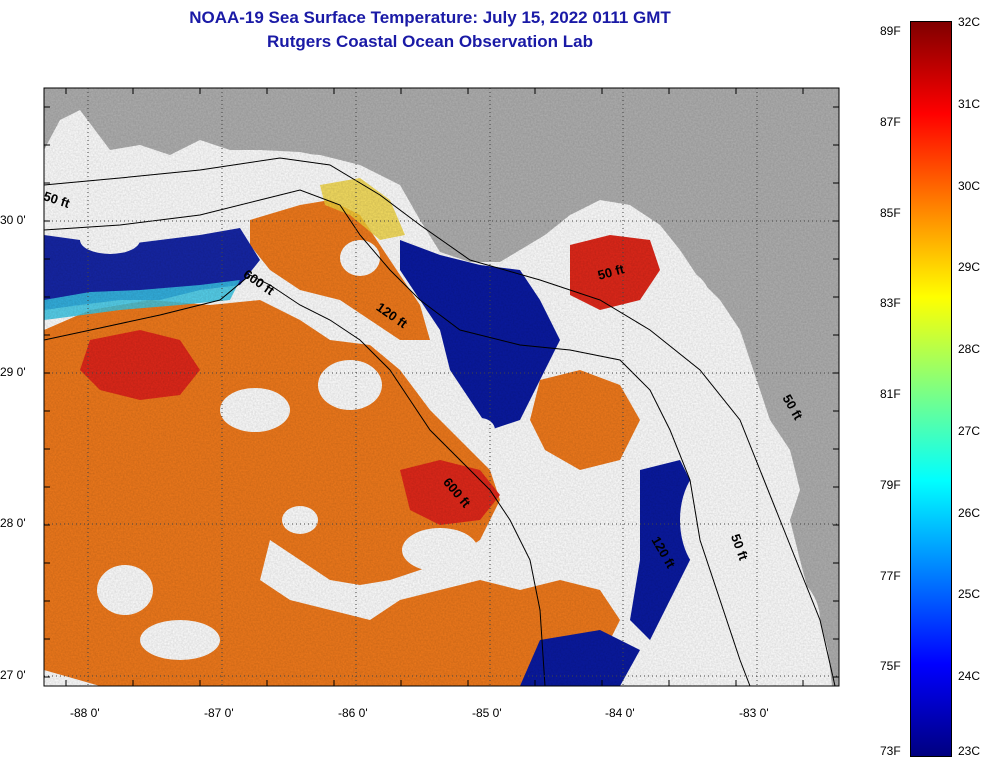  Describe the element at coordinates (969, 512) in the screenshot. I see `celsius-label: 26C` at that location.